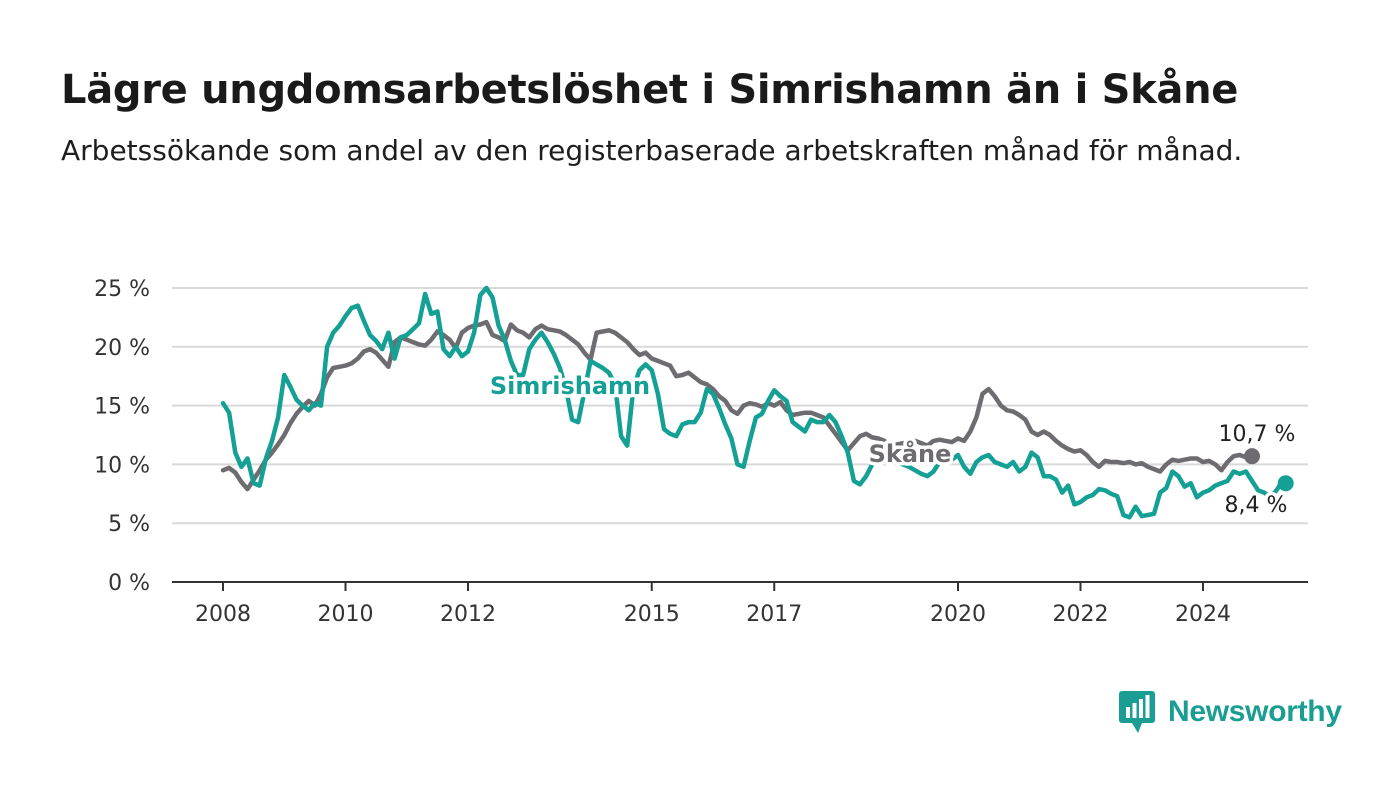 This screenshot has height=794, width=1400. What do you see at coordinates (122, 289) in the screenshot?
I see `y-tick-label: 25 %` at bounding box center [122, 289].